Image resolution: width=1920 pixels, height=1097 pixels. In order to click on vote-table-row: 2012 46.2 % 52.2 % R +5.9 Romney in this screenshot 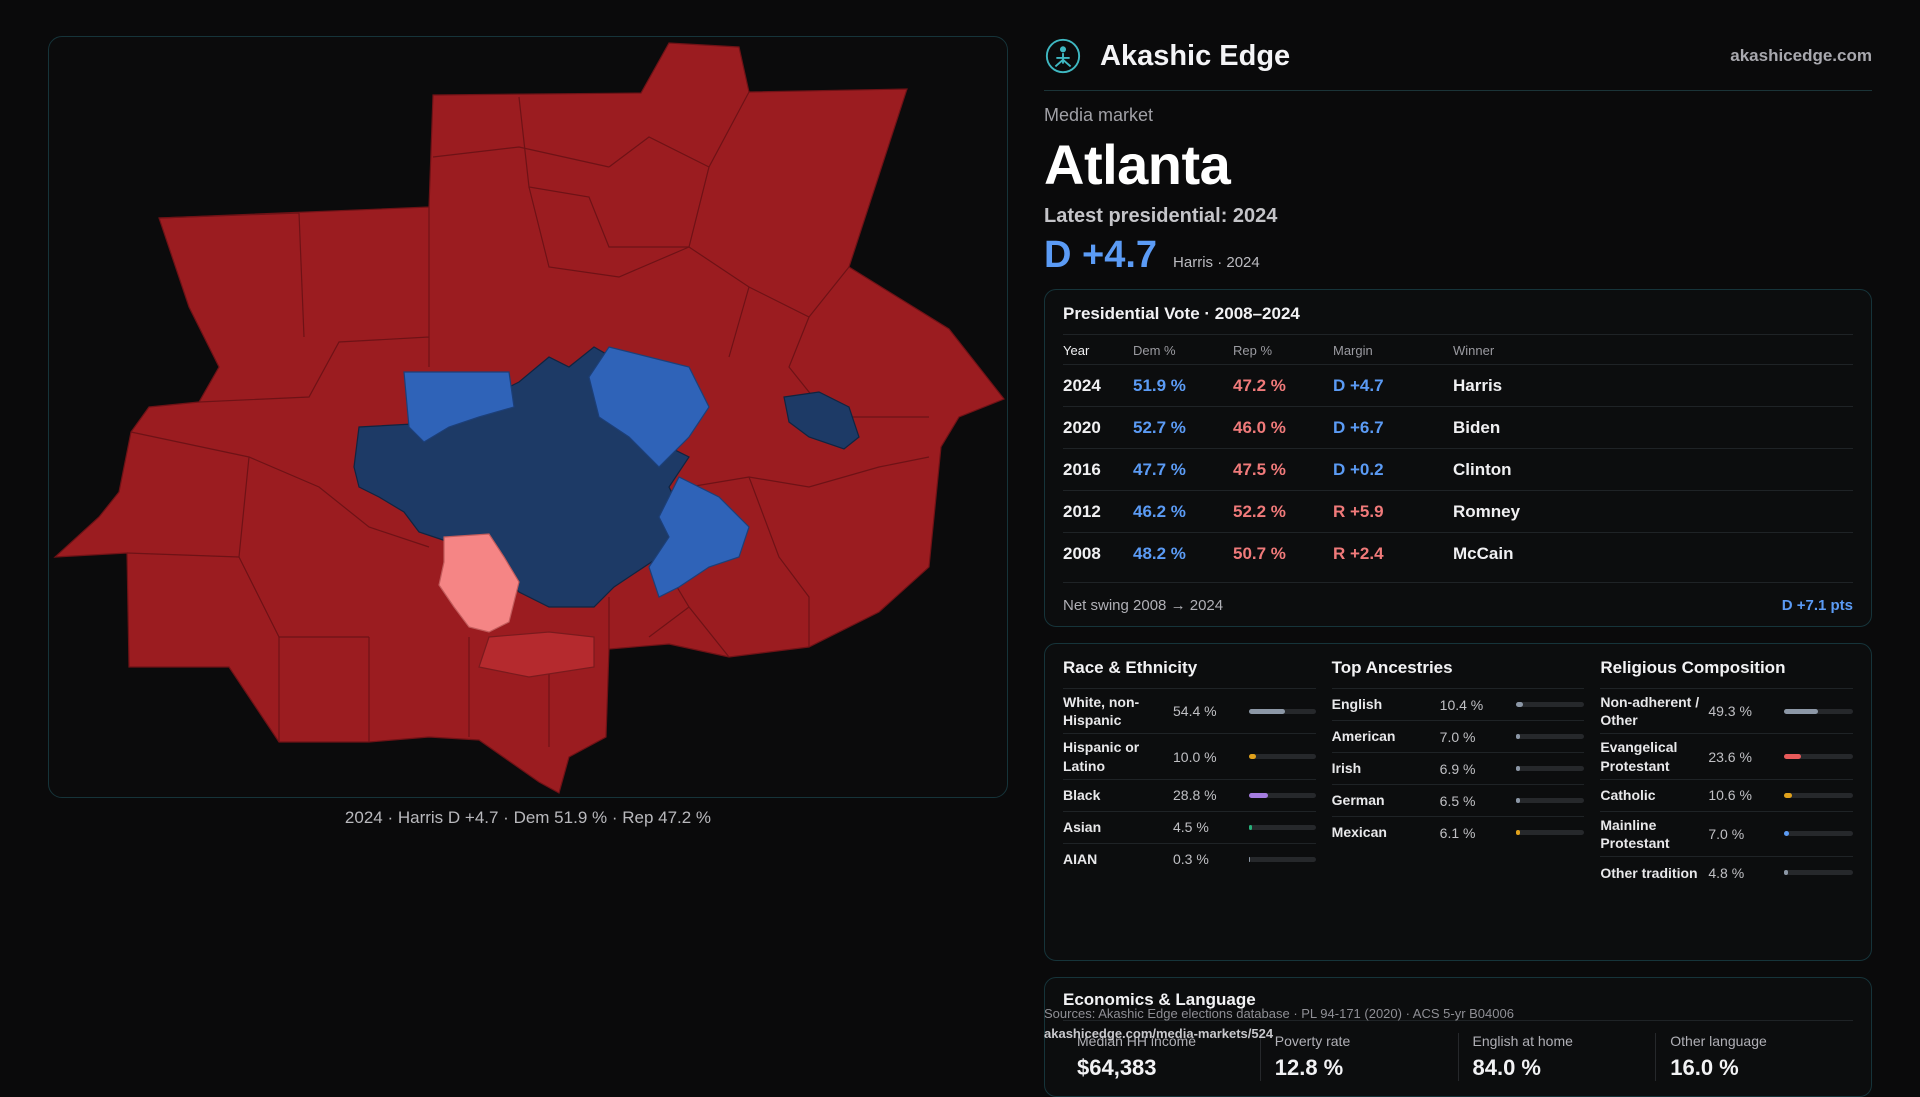, I will do `click(1458, 511)`.